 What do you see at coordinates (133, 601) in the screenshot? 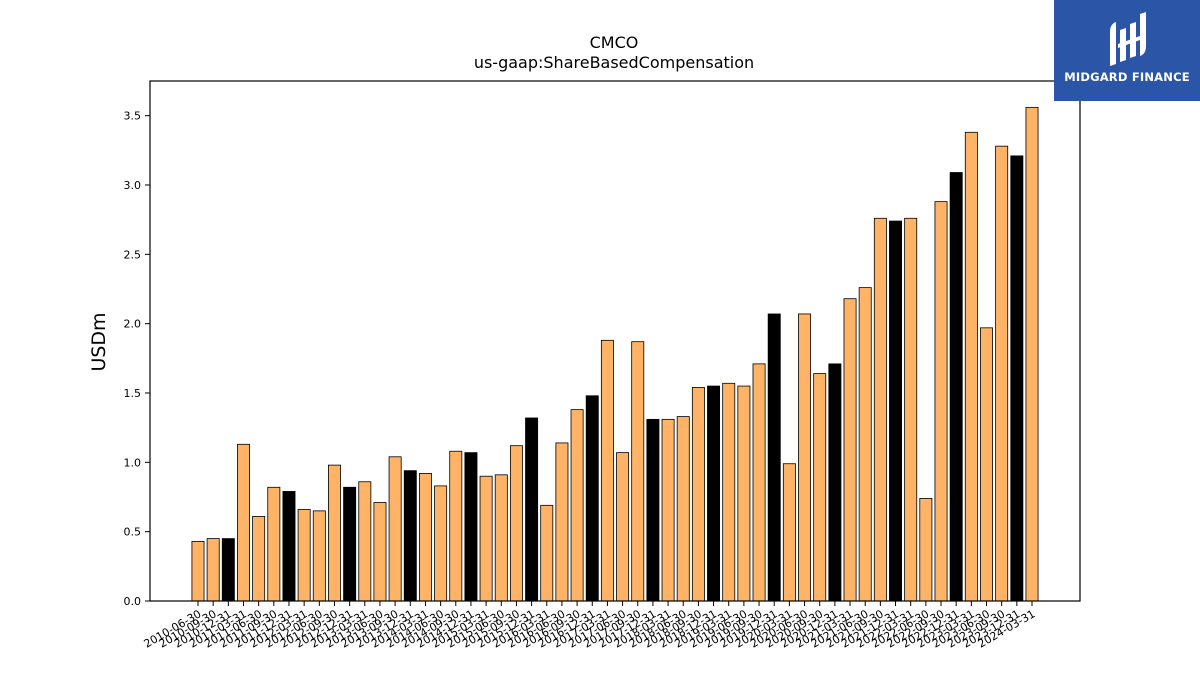
I see `y-tick-label: 0.0` at bounding box center [133, 601].